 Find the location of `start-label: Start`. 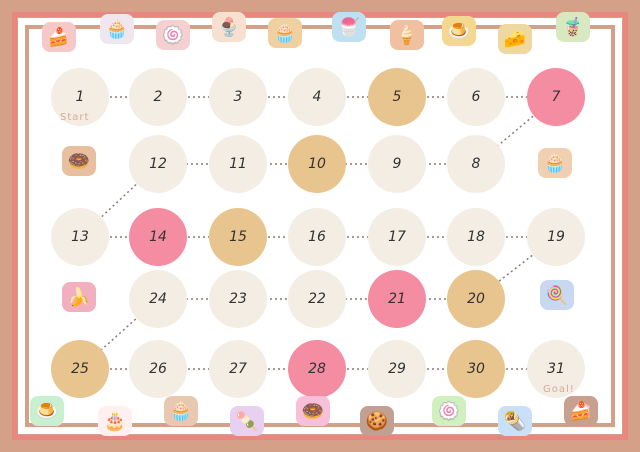

start-label: Start is located at coordinates (75, 117).